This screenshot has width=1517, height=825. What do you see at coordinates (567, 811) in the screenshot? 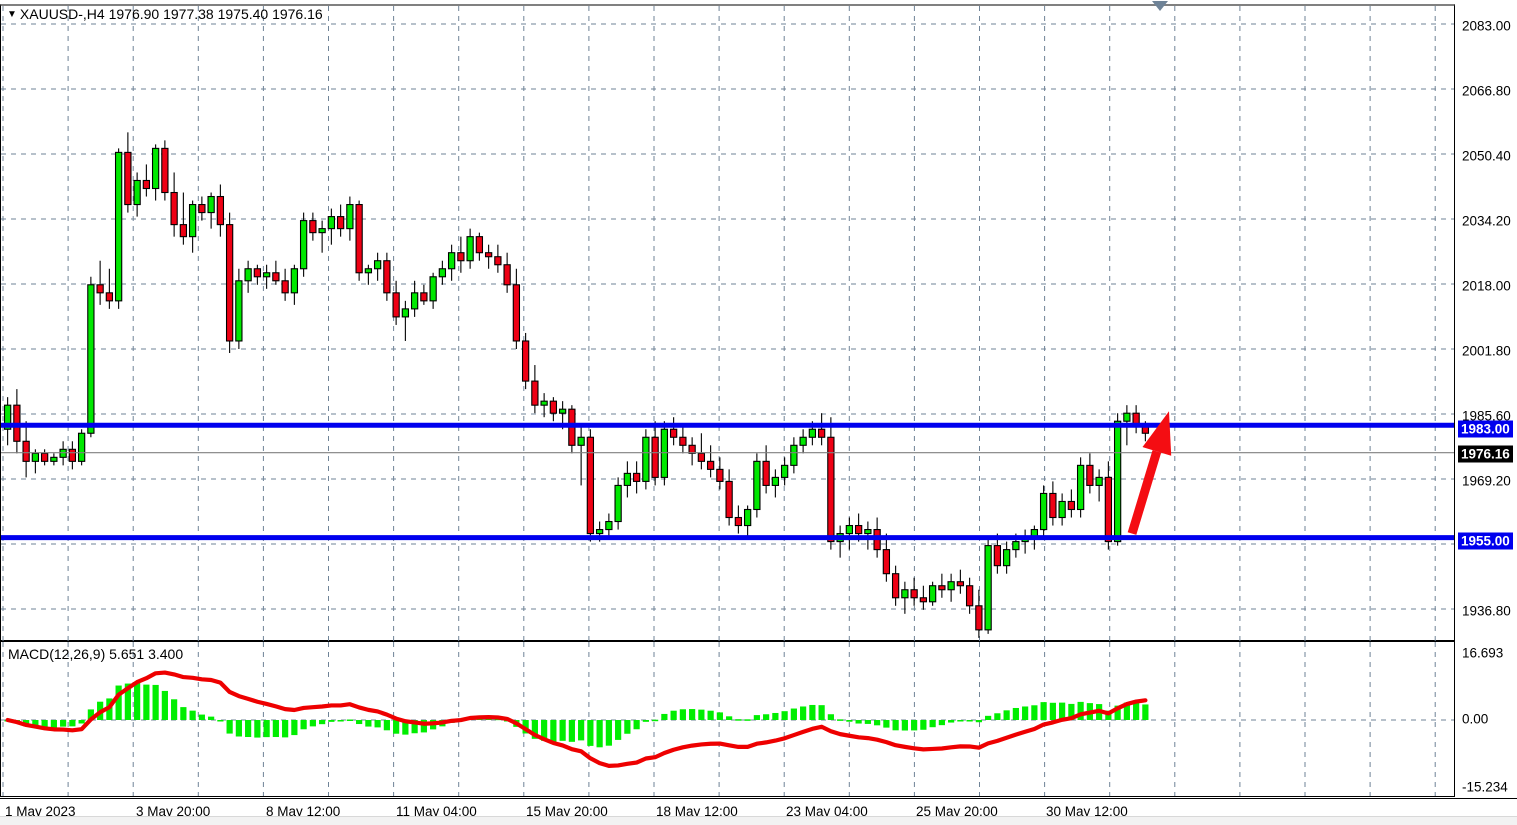
I see `time-axis-label: 15 May 20:00` at bounding box center [567, 811].